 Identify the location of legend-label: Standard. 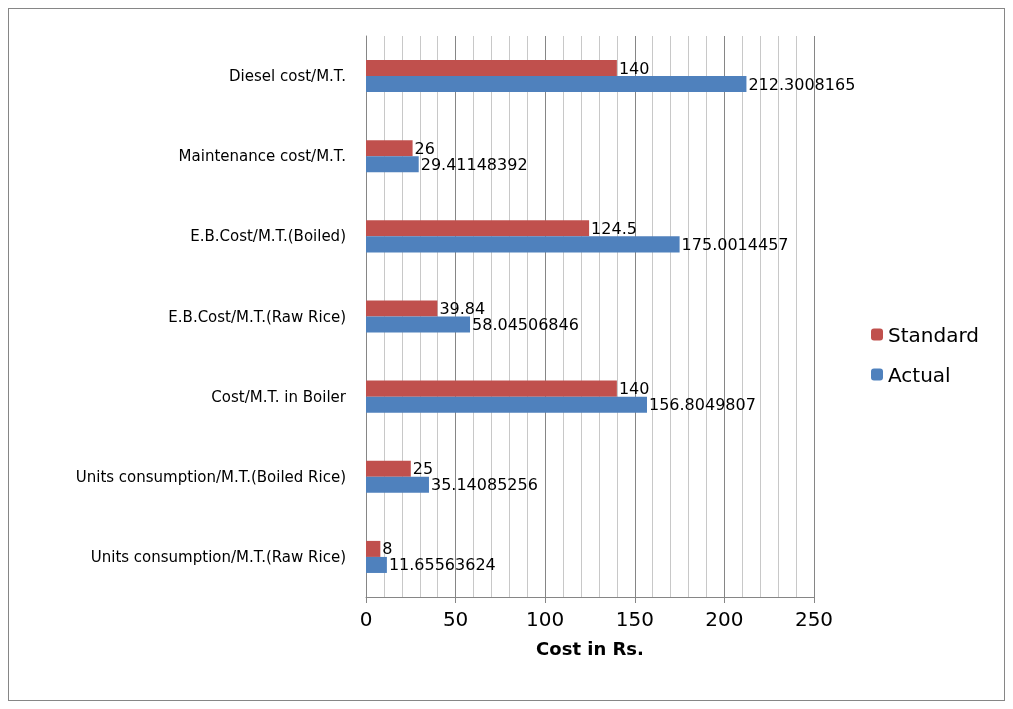
(934, 334).